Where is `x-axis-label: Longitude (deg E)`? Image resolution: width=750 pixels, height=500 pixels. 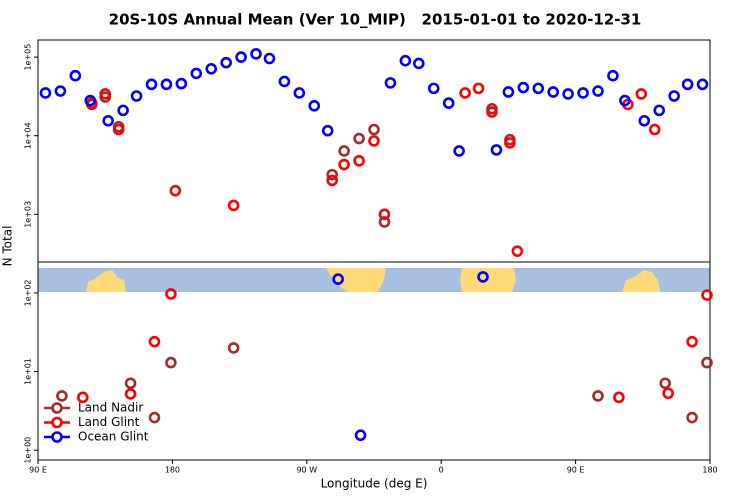
x-axis-label: Longitude (deg E) is located at coordinates (374, 484).